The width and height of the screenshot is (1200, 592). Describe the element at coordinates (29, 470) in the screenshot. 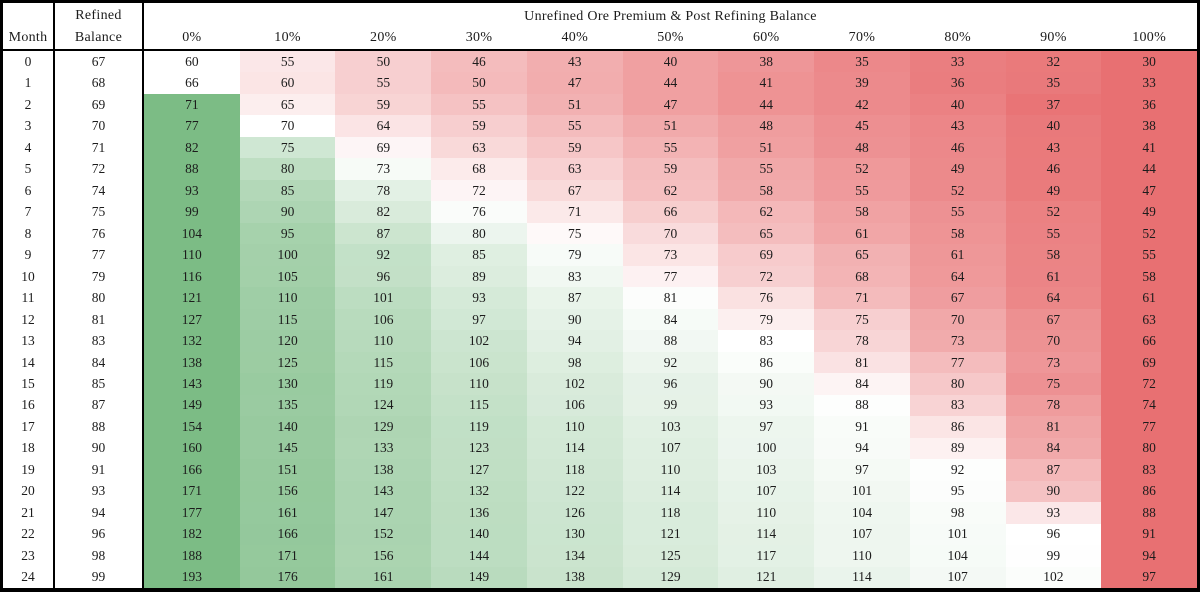

I see `month-cell: 19` at that location.